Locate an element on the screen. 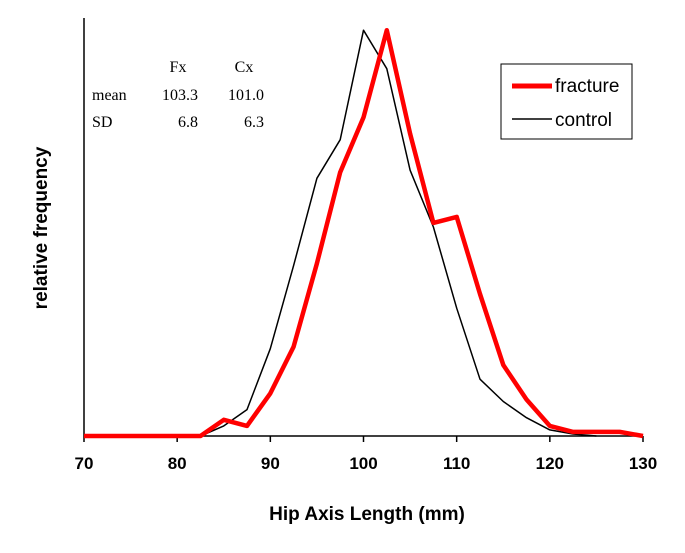 Image resolution: width=685 pixels, height=553 pixels. x-tick-label: 80 is located at coordinates (177, 463).